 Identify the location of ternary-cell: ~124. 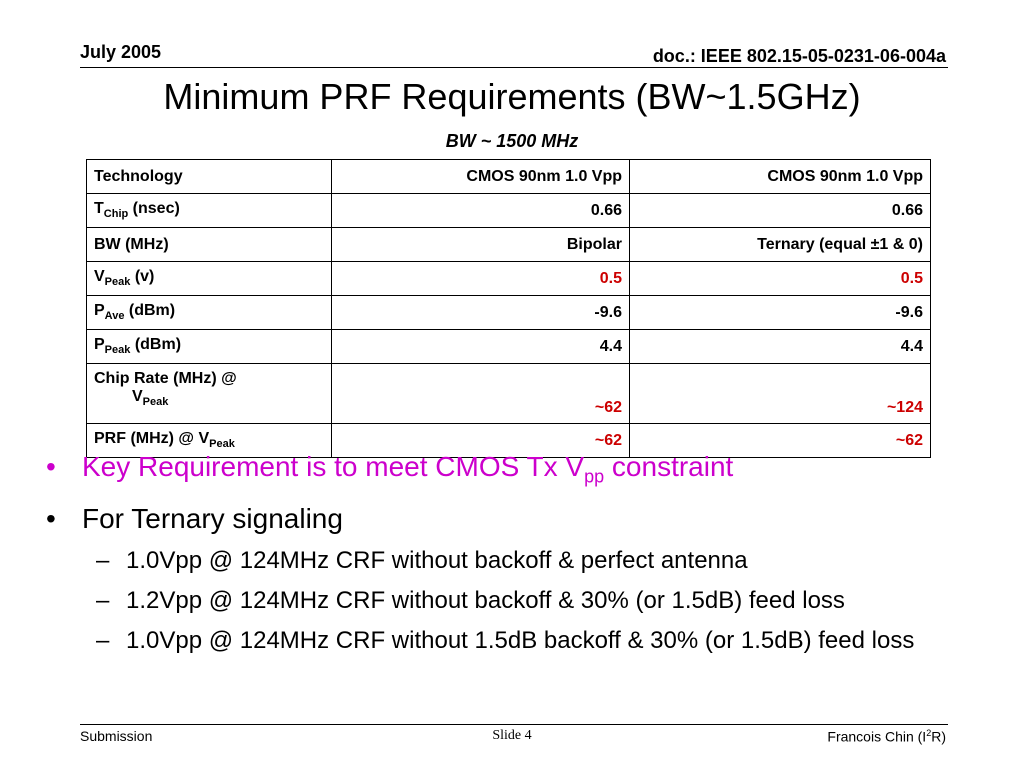
(780, 393).